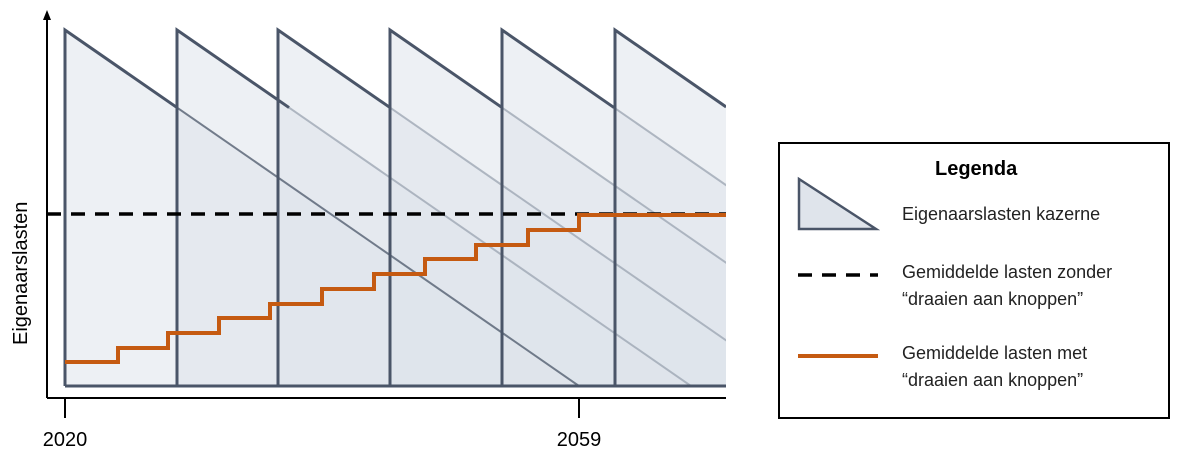 Image resolution: width=1177 pixels, height=450 pixels. What do you see at coordinates (47, 15) in the screenshot?
I see `y-axis-arrow` at bounding box center [47, 15].